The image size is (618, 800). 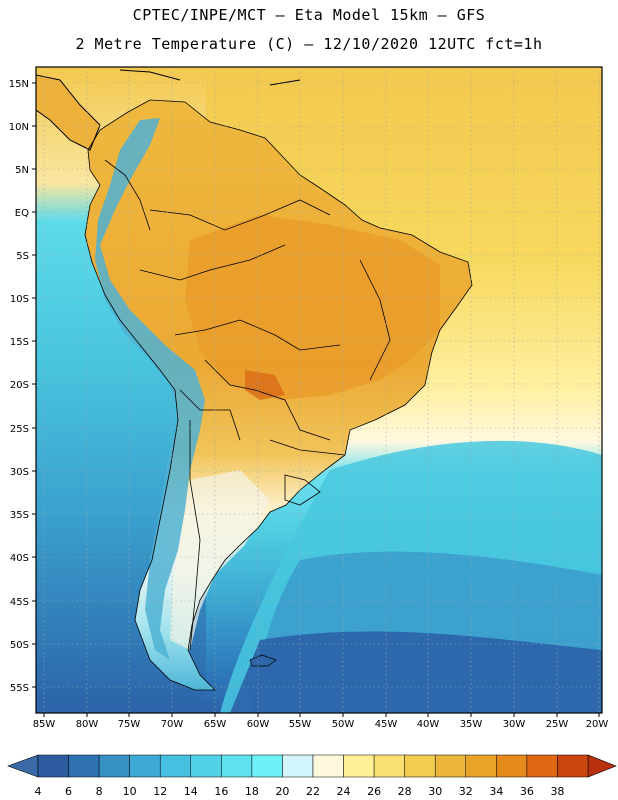 What do you see at coordinates (527, 791) in the screenshot?
I see `colorbar-label: 36` at bounding box center [527, 791].